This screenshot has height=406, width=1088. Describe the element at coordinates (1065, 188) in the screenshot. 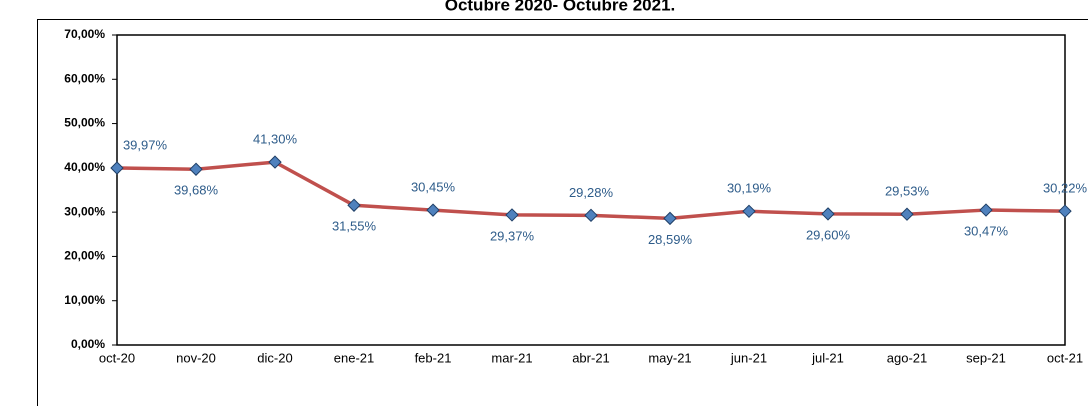

I see `data-label: 30,22%` at that location.